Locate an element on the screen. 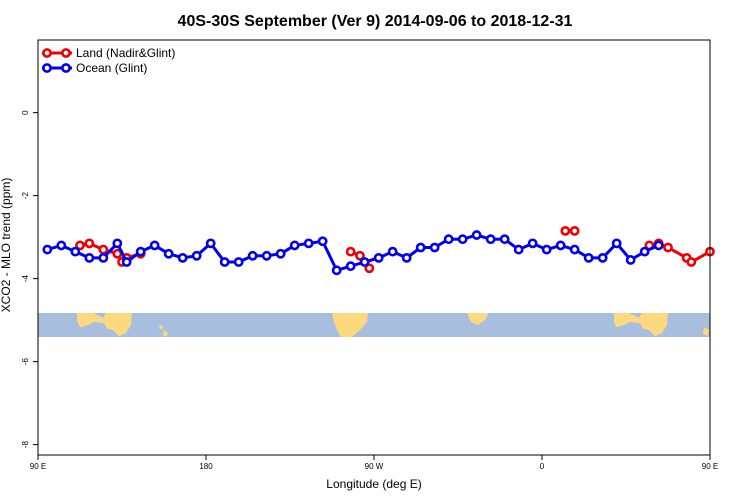 This screenshot has height=500, width=750. y-tick-label: -8 is located at coordinates (25, 445).